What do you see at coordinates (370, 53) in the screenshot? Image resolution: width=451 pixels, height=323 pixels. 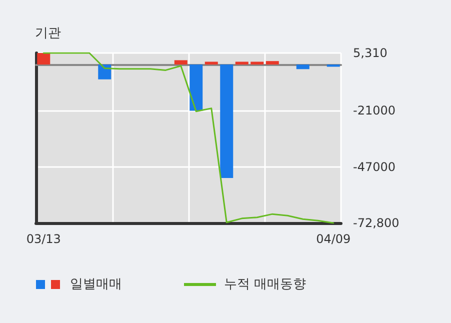 I see `y-tick-label: 5,310` at bounding box center [370, 53].